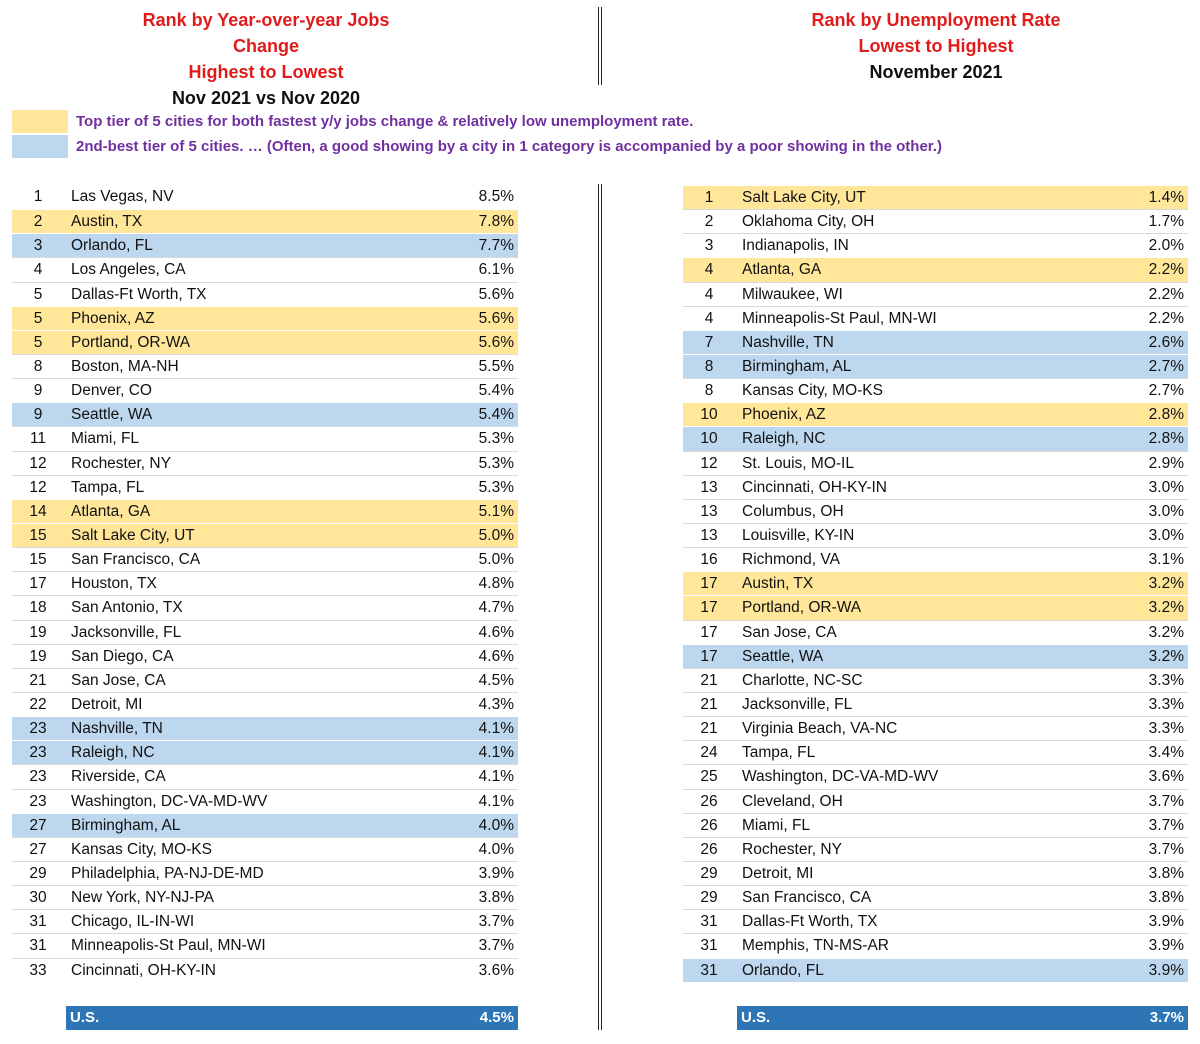 This screenshot has height=1044, width=1200. I want to click on value-cell: 2.2%, so click(1166, 294).